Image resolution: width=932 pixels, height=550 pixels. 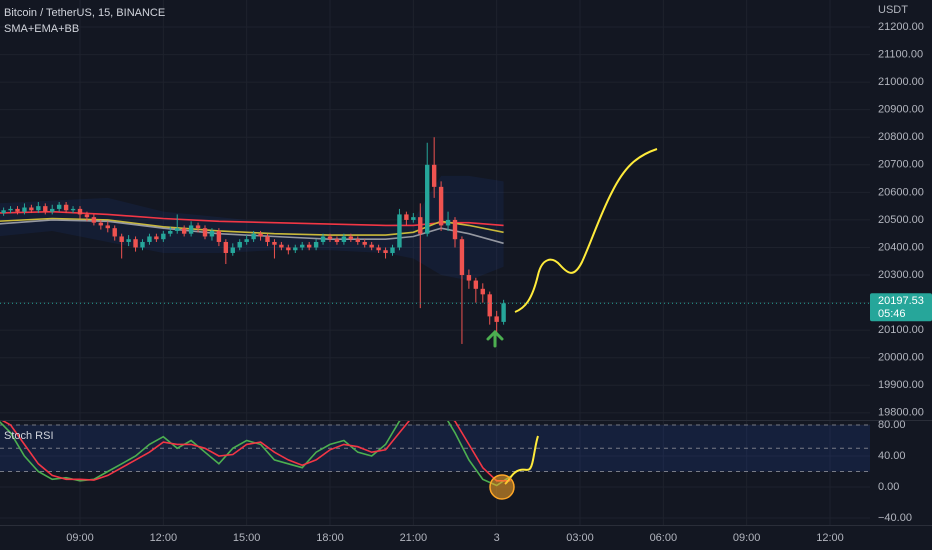 I want to click on x-tick-label: 06:00, so click(x=664, y=538).